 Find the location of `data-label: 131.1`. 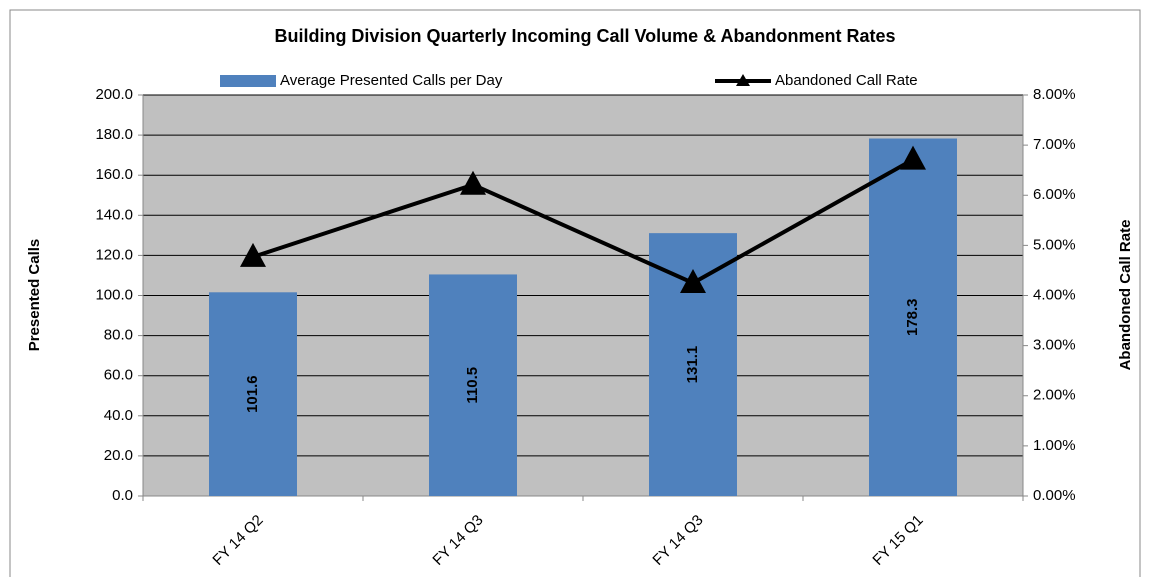

data-label: 131.1 is located at coordinates (692, 365).